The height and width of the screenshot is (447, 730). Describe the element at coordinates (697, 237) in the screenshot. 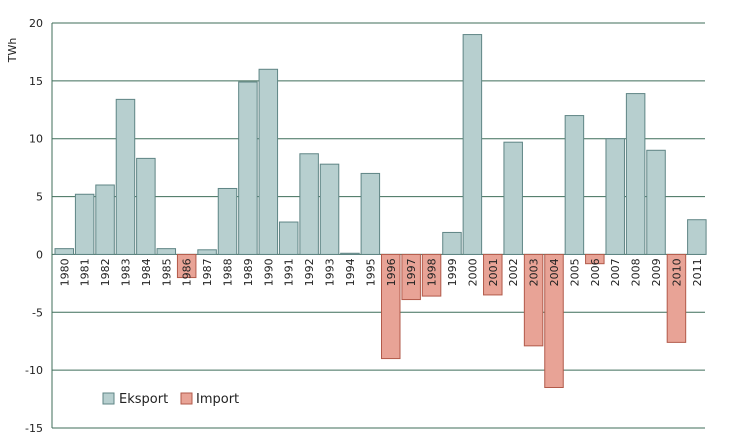

I see `bar-2011` at that location.